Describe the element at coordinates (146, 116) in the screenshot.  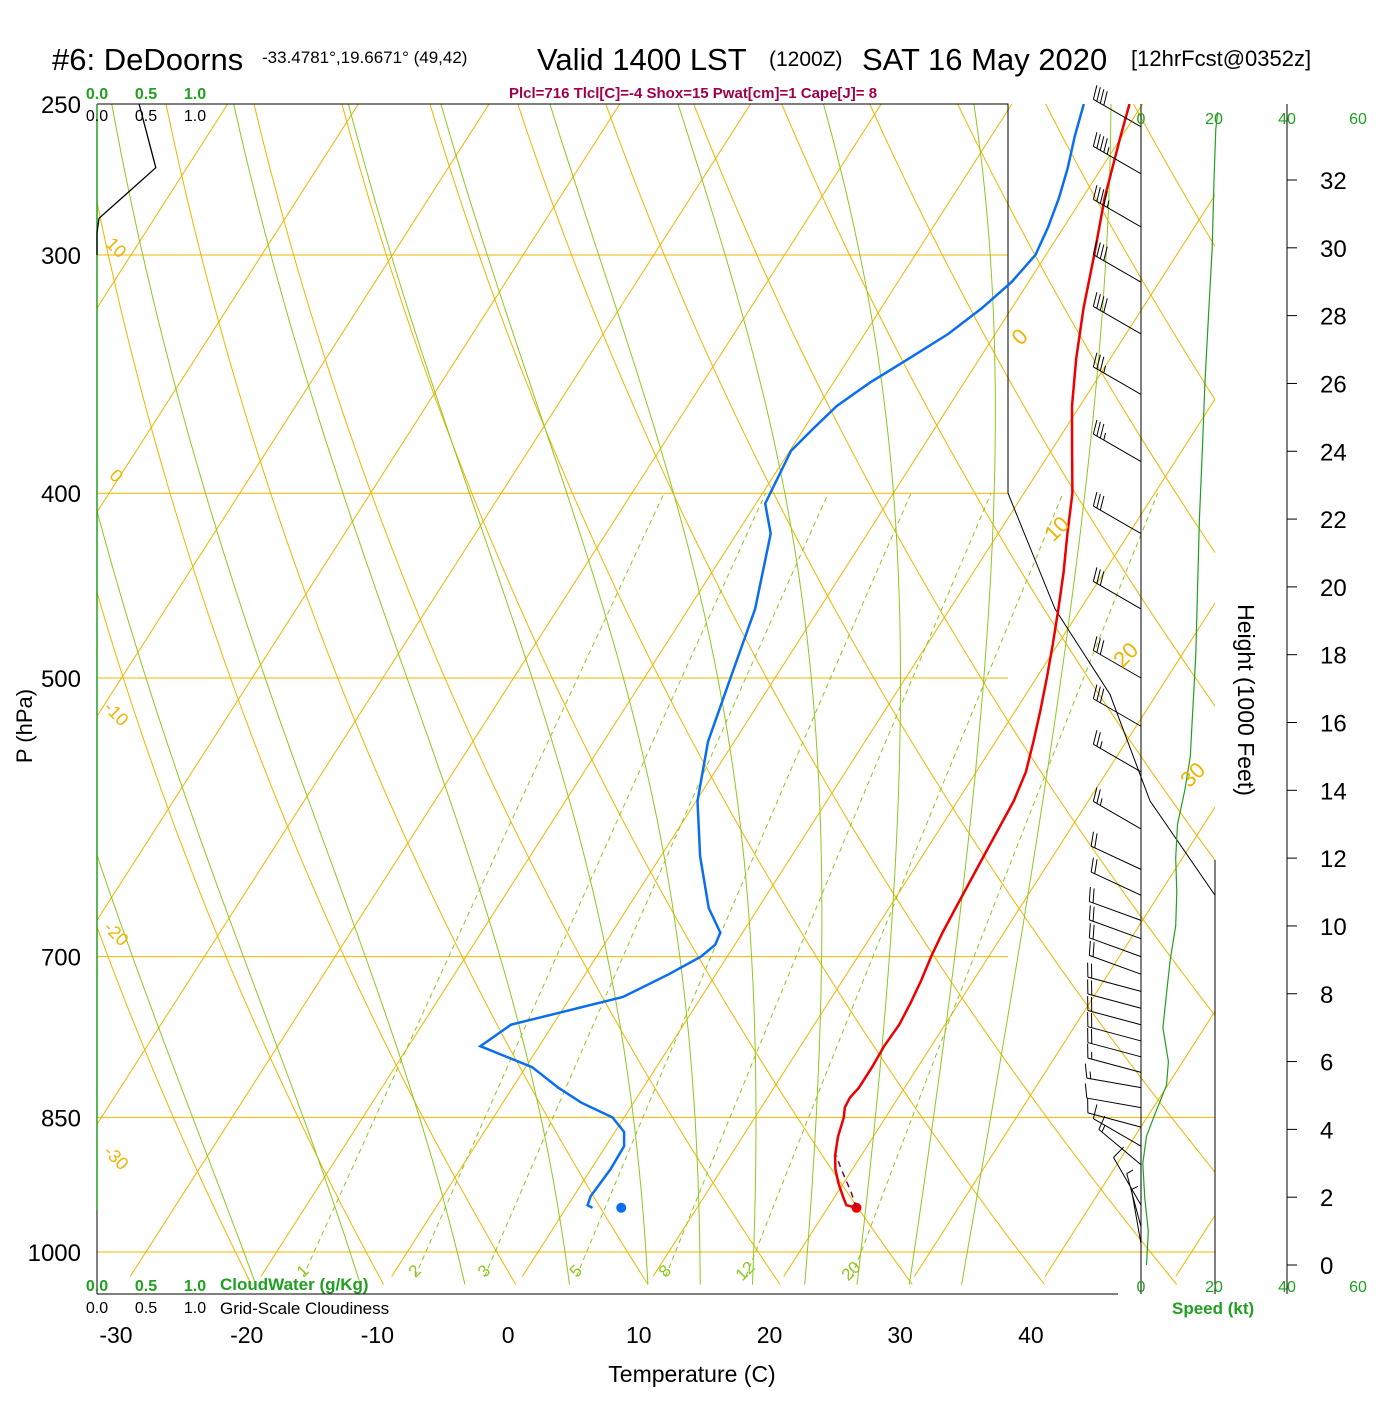
I see `cloudiness-tick-top: 0.5` at that location.